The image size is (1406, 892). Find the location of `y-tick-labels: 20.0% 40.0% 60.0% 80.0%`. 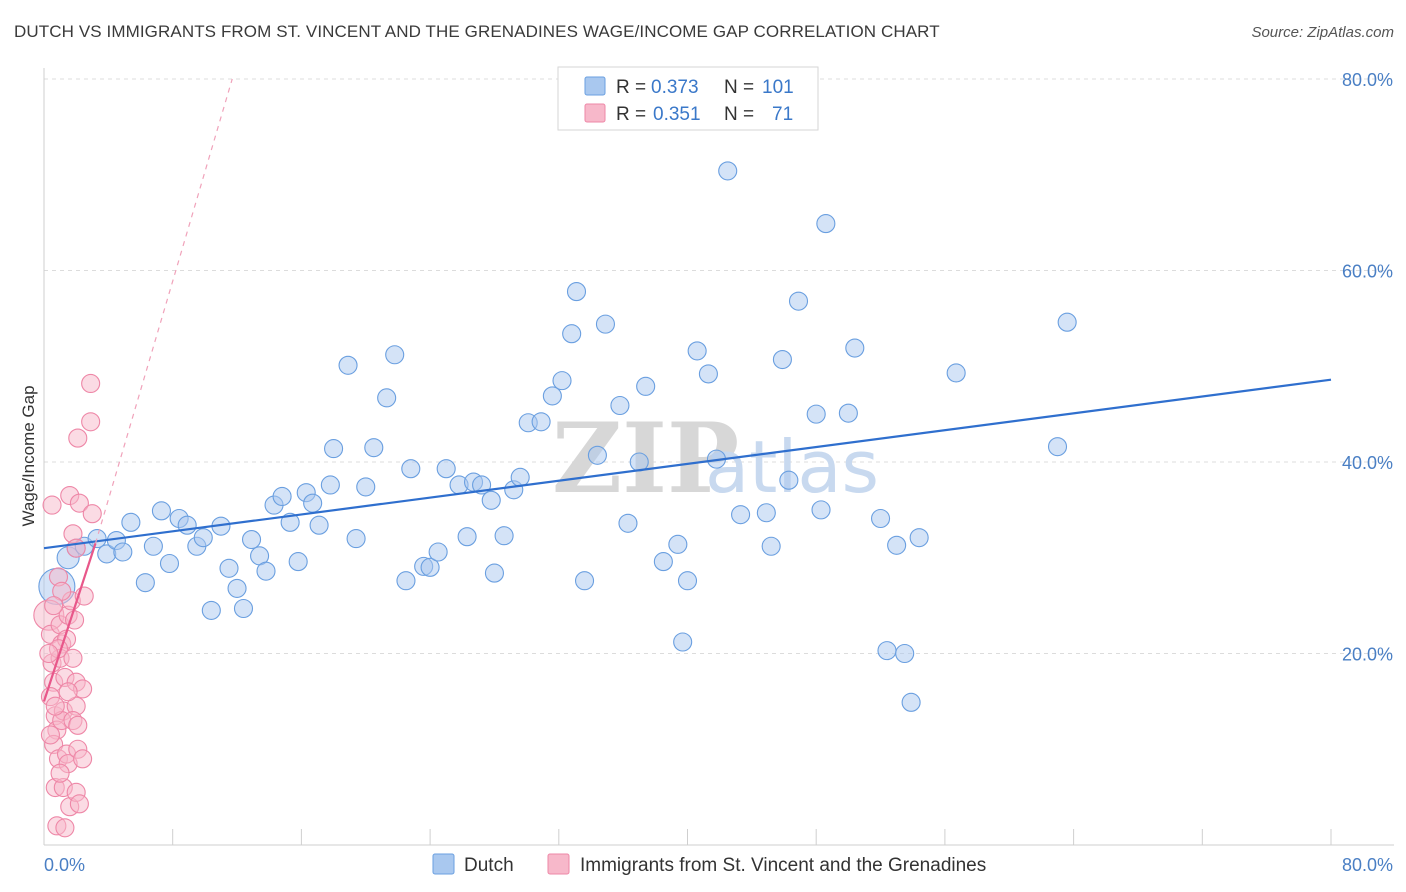

y-tick-labels: 20.0% 40.0% 60.0% 80.0% is located at coordinates (1367, 367).